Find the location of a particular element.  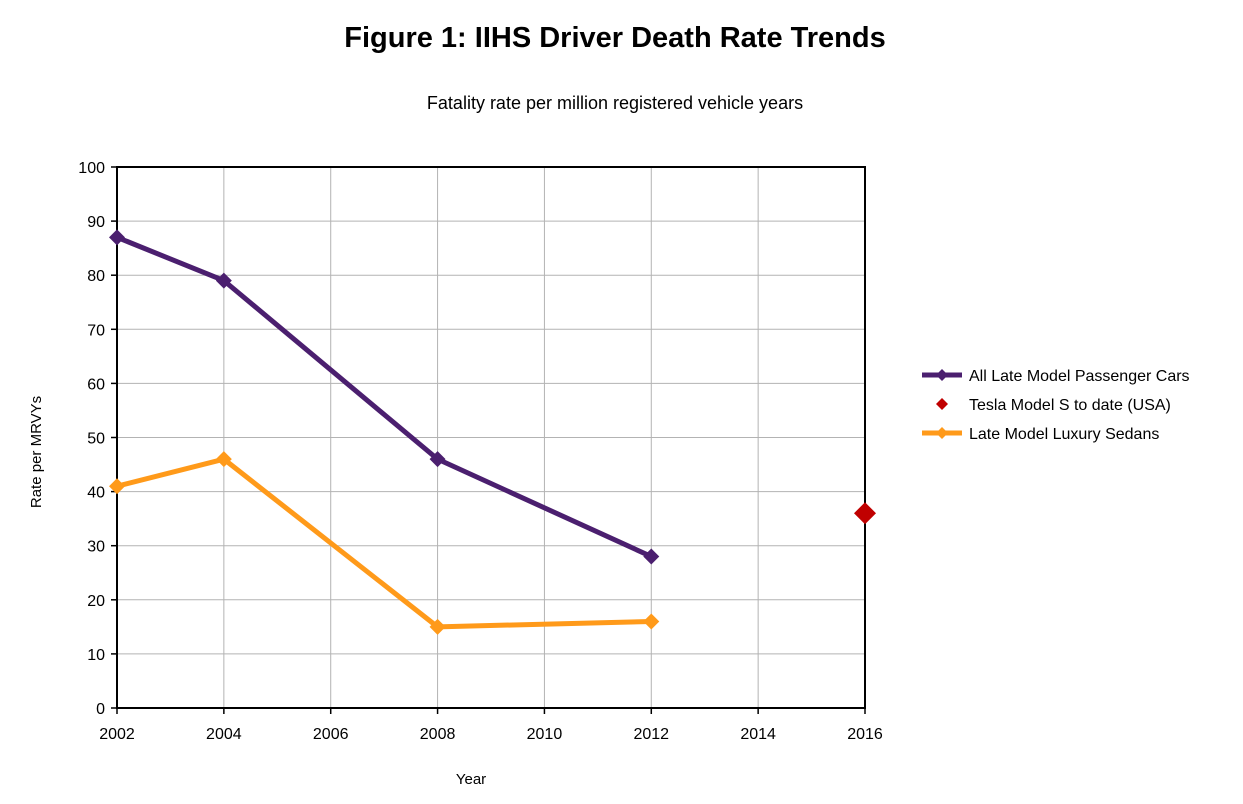

series-line is located at coordinates (384, 543).